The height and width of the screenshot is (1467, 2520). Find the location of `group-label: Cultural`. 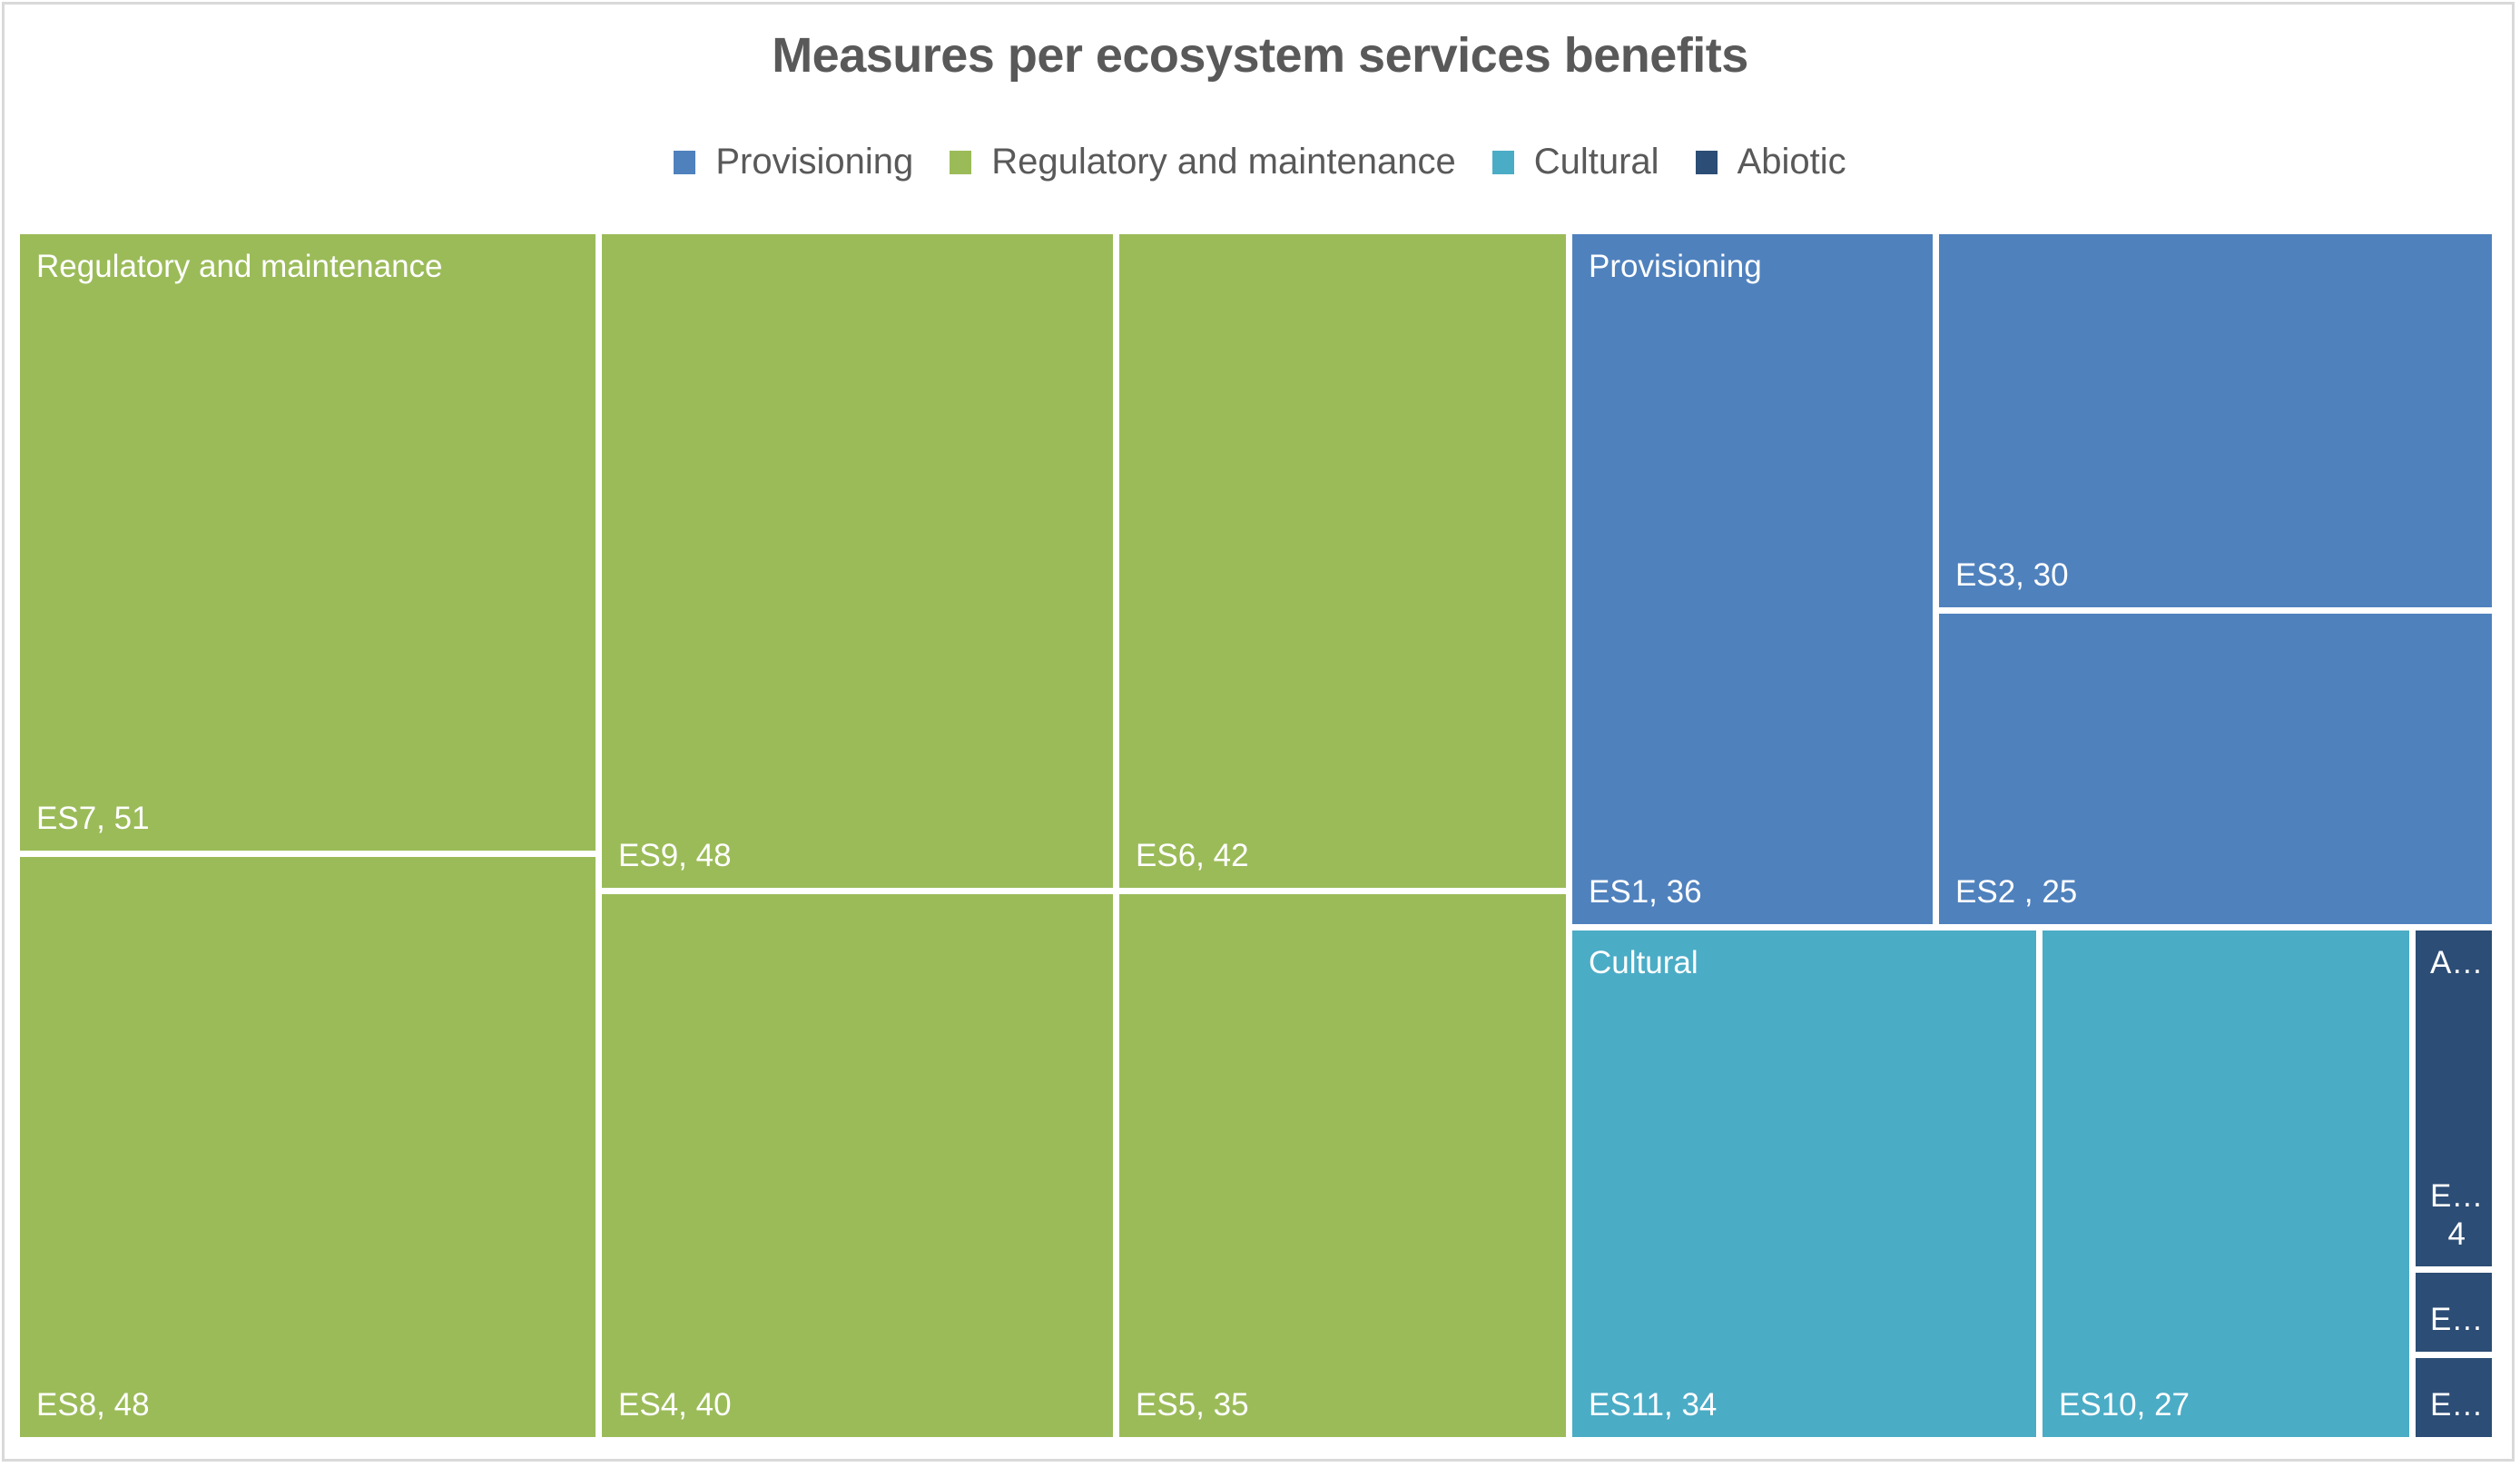

group-label: Cultural is located at coordinates (1644, 962).